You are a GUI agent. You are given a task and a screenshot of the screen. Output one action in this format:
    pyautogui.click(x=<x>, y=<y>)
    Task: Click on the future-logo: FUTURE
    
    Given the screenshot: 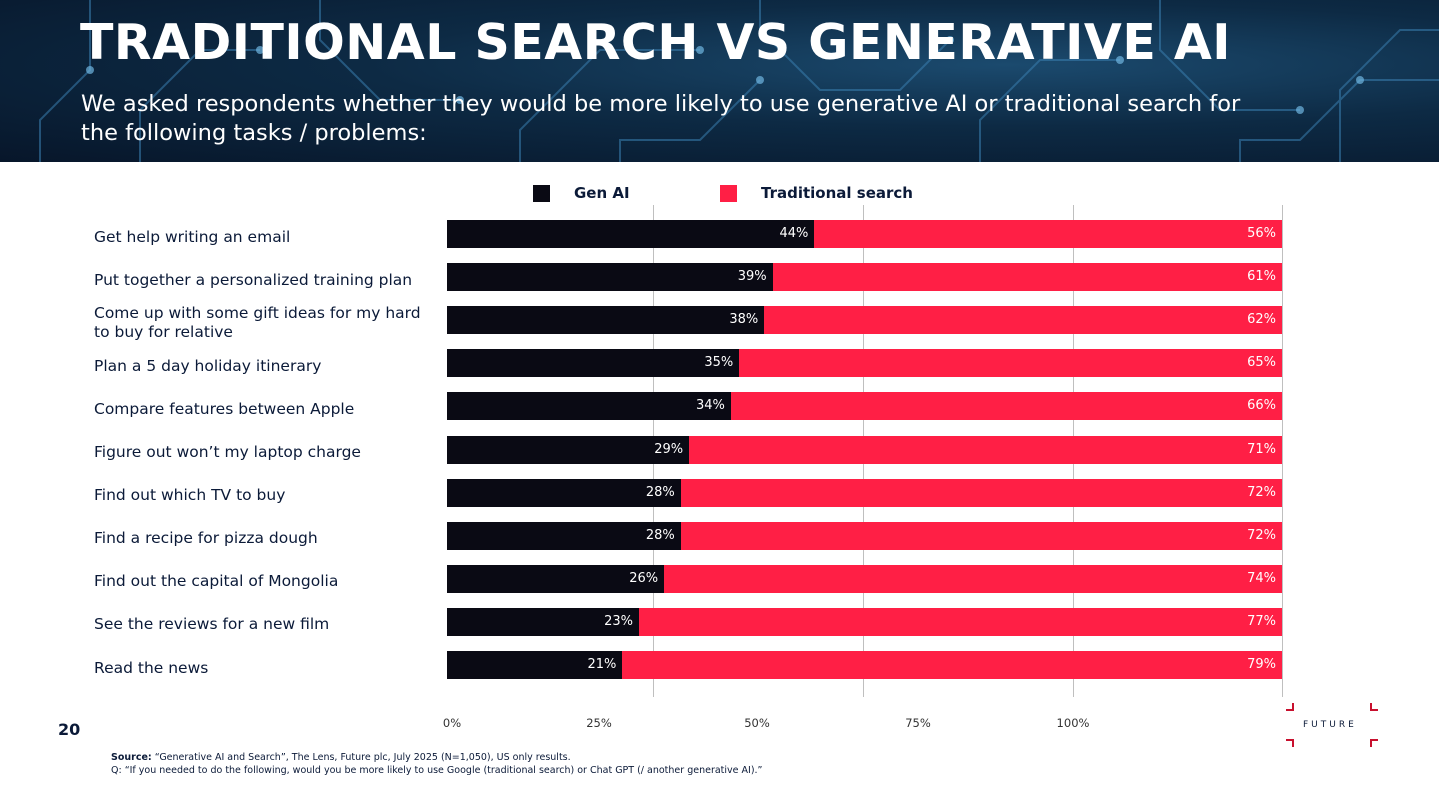 What is the action you would take?
    pyautogui.click(x=1332, y=725)
    